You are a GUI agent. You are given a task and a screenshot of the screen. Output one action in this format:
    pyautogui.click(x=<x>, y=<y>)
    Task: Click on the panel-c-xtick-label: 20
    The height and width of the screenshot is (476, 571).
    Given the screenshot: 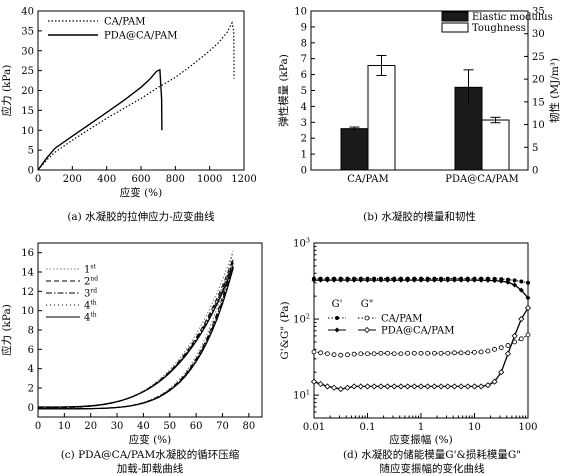 What is the action you would take?
    pyautogui.click(x=90, y=426)
    